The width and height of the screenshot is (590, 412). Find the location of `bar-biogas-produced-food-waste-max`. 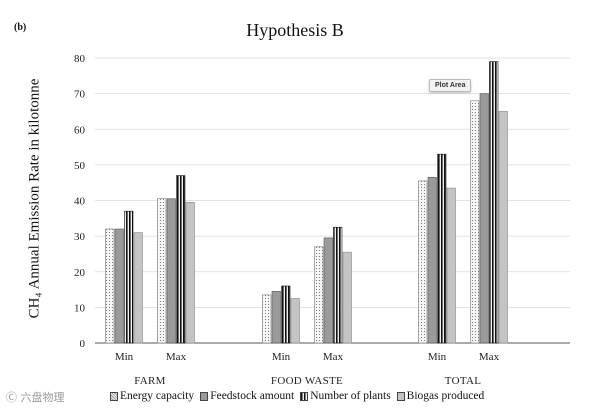

bar-biogas-produced-food-waste-max is located at coordinates (347, 297).